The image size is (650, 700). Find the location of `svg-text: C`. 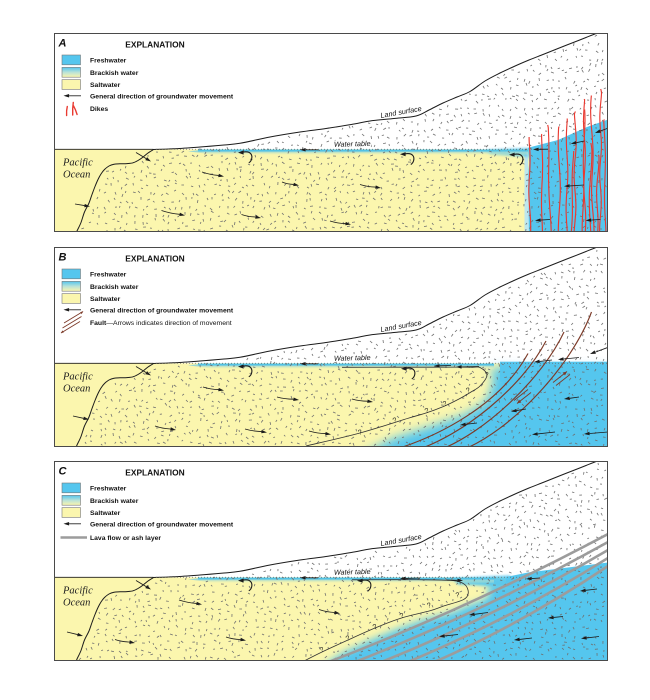

svg-text: C is located at coordinates (63, 472).